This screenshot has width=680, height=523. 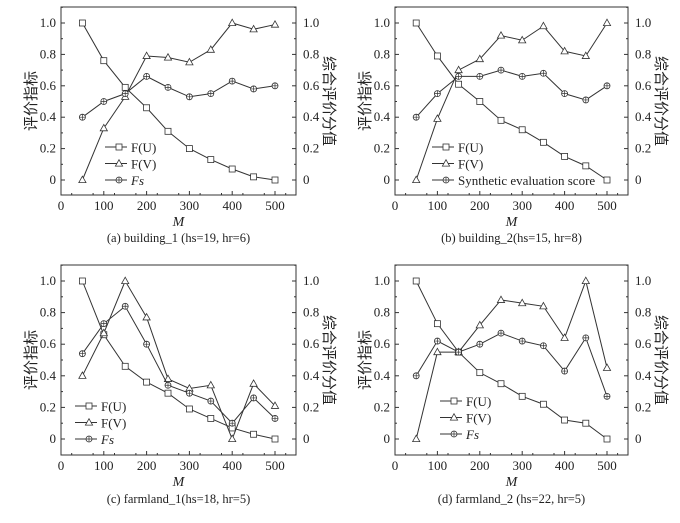 I want to click on panel-caption: (b) building_2(hs=15, hr=8), so click(x=511, y=238).